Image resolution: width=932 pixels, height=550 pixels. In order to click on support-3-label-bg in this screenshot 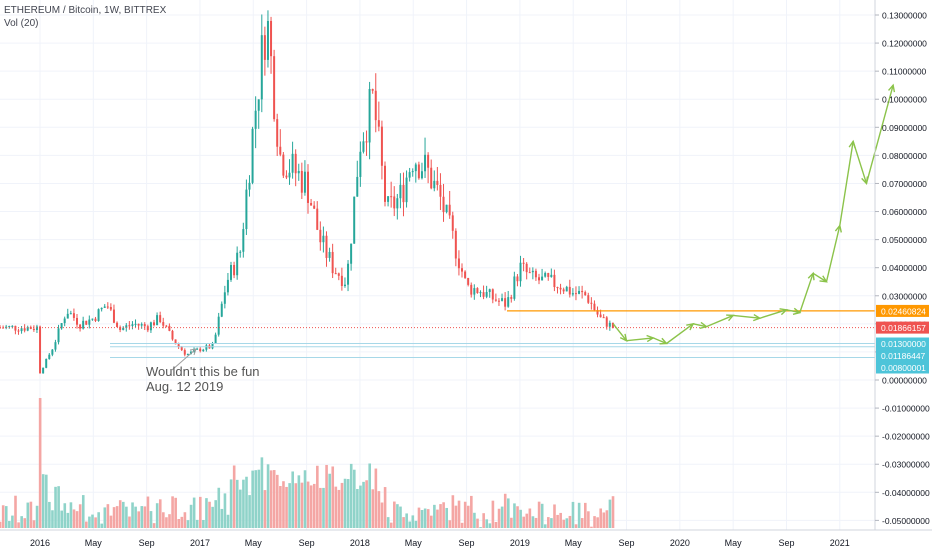, I will do `click(902, 367)`.